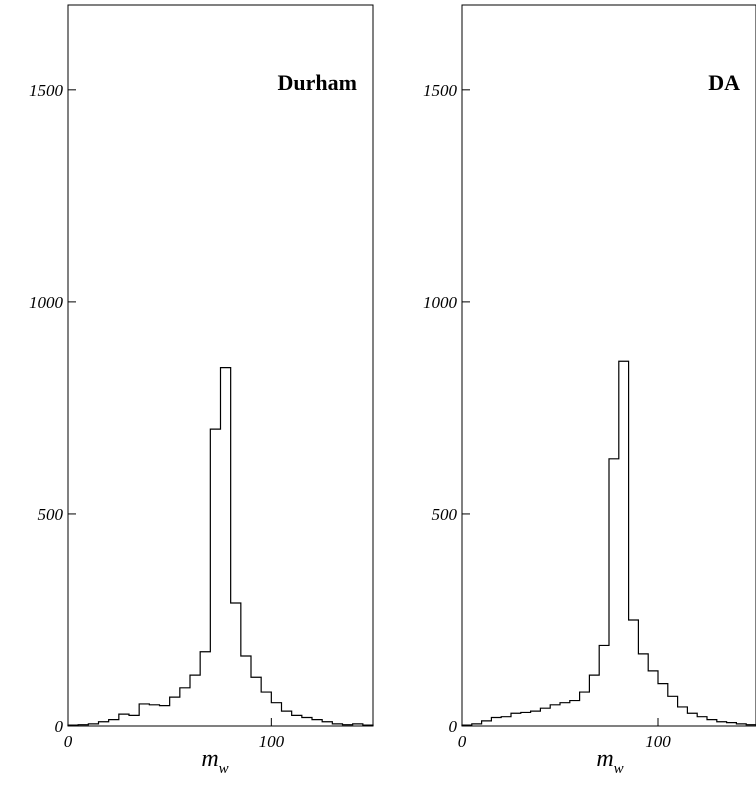 This screenshot has height=785, width=756. Describe the element at coordinates (724, 82) in the screenshot. I see `panel-title: DA` at that location.